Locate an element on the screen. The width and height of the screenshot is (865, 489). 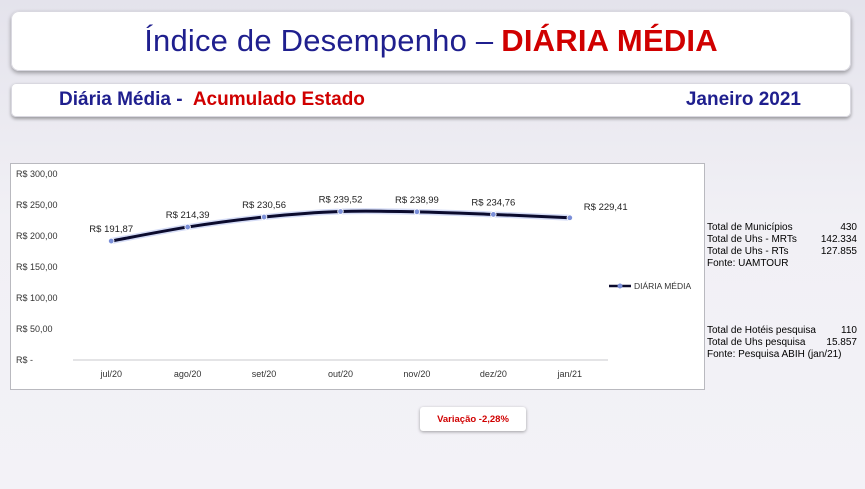
x-tick-label: jul/20 is located at coordinates (110, 374).